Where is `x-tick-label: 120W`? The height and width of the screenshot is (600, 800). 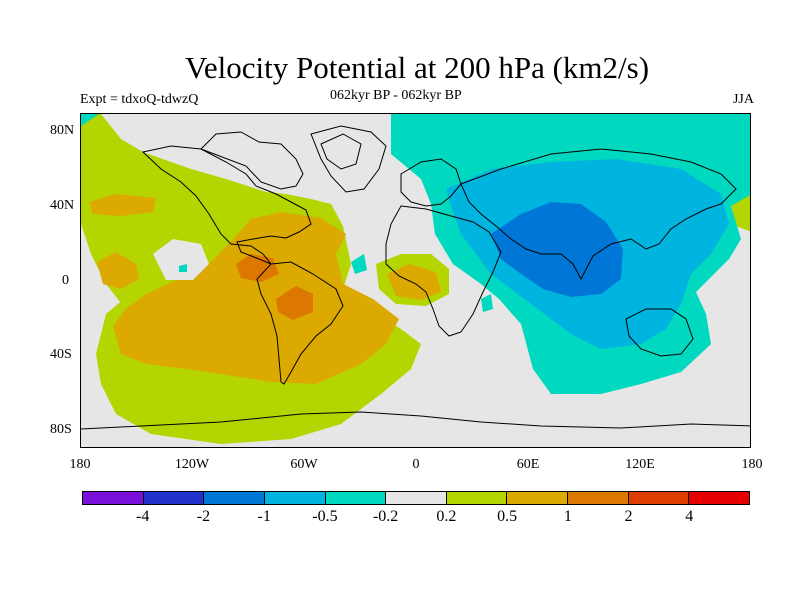
x-tick-label: 120W is located at coordinates (192, 464).